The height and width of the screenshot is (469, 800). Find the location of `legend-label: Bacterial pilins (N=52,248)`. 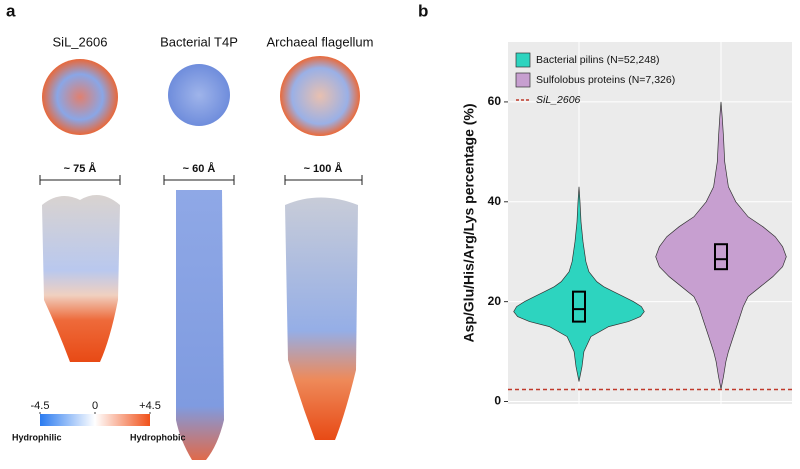

legend-label: Bacterial pilins (N=52,248) is located at coordinates (597, 60).